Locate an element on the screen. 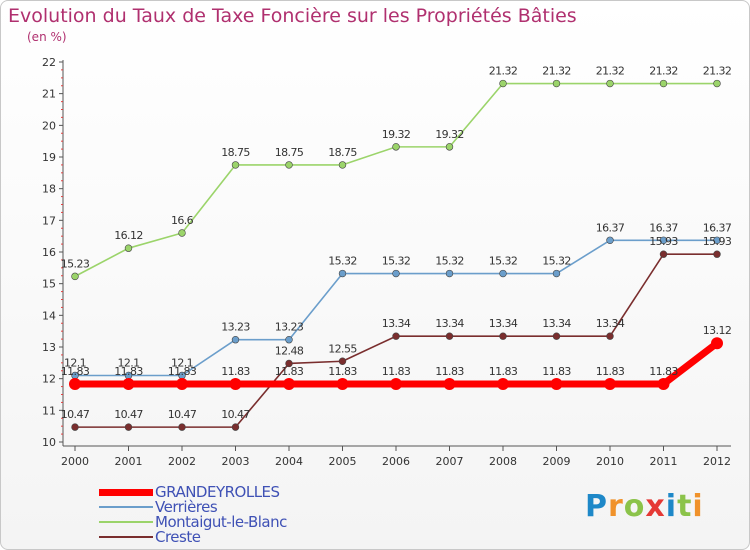  y-tick-label: 17 is located at coordinates (49, 220).